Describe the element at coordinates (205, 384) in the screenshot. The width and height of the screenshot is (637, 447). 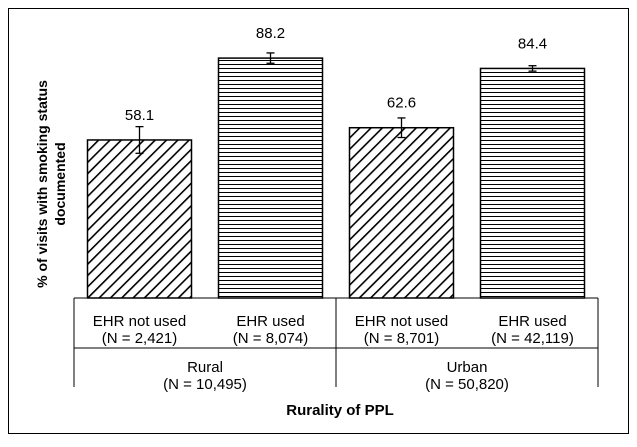
I see `group-n-label: (N = 10,495)` at that location.